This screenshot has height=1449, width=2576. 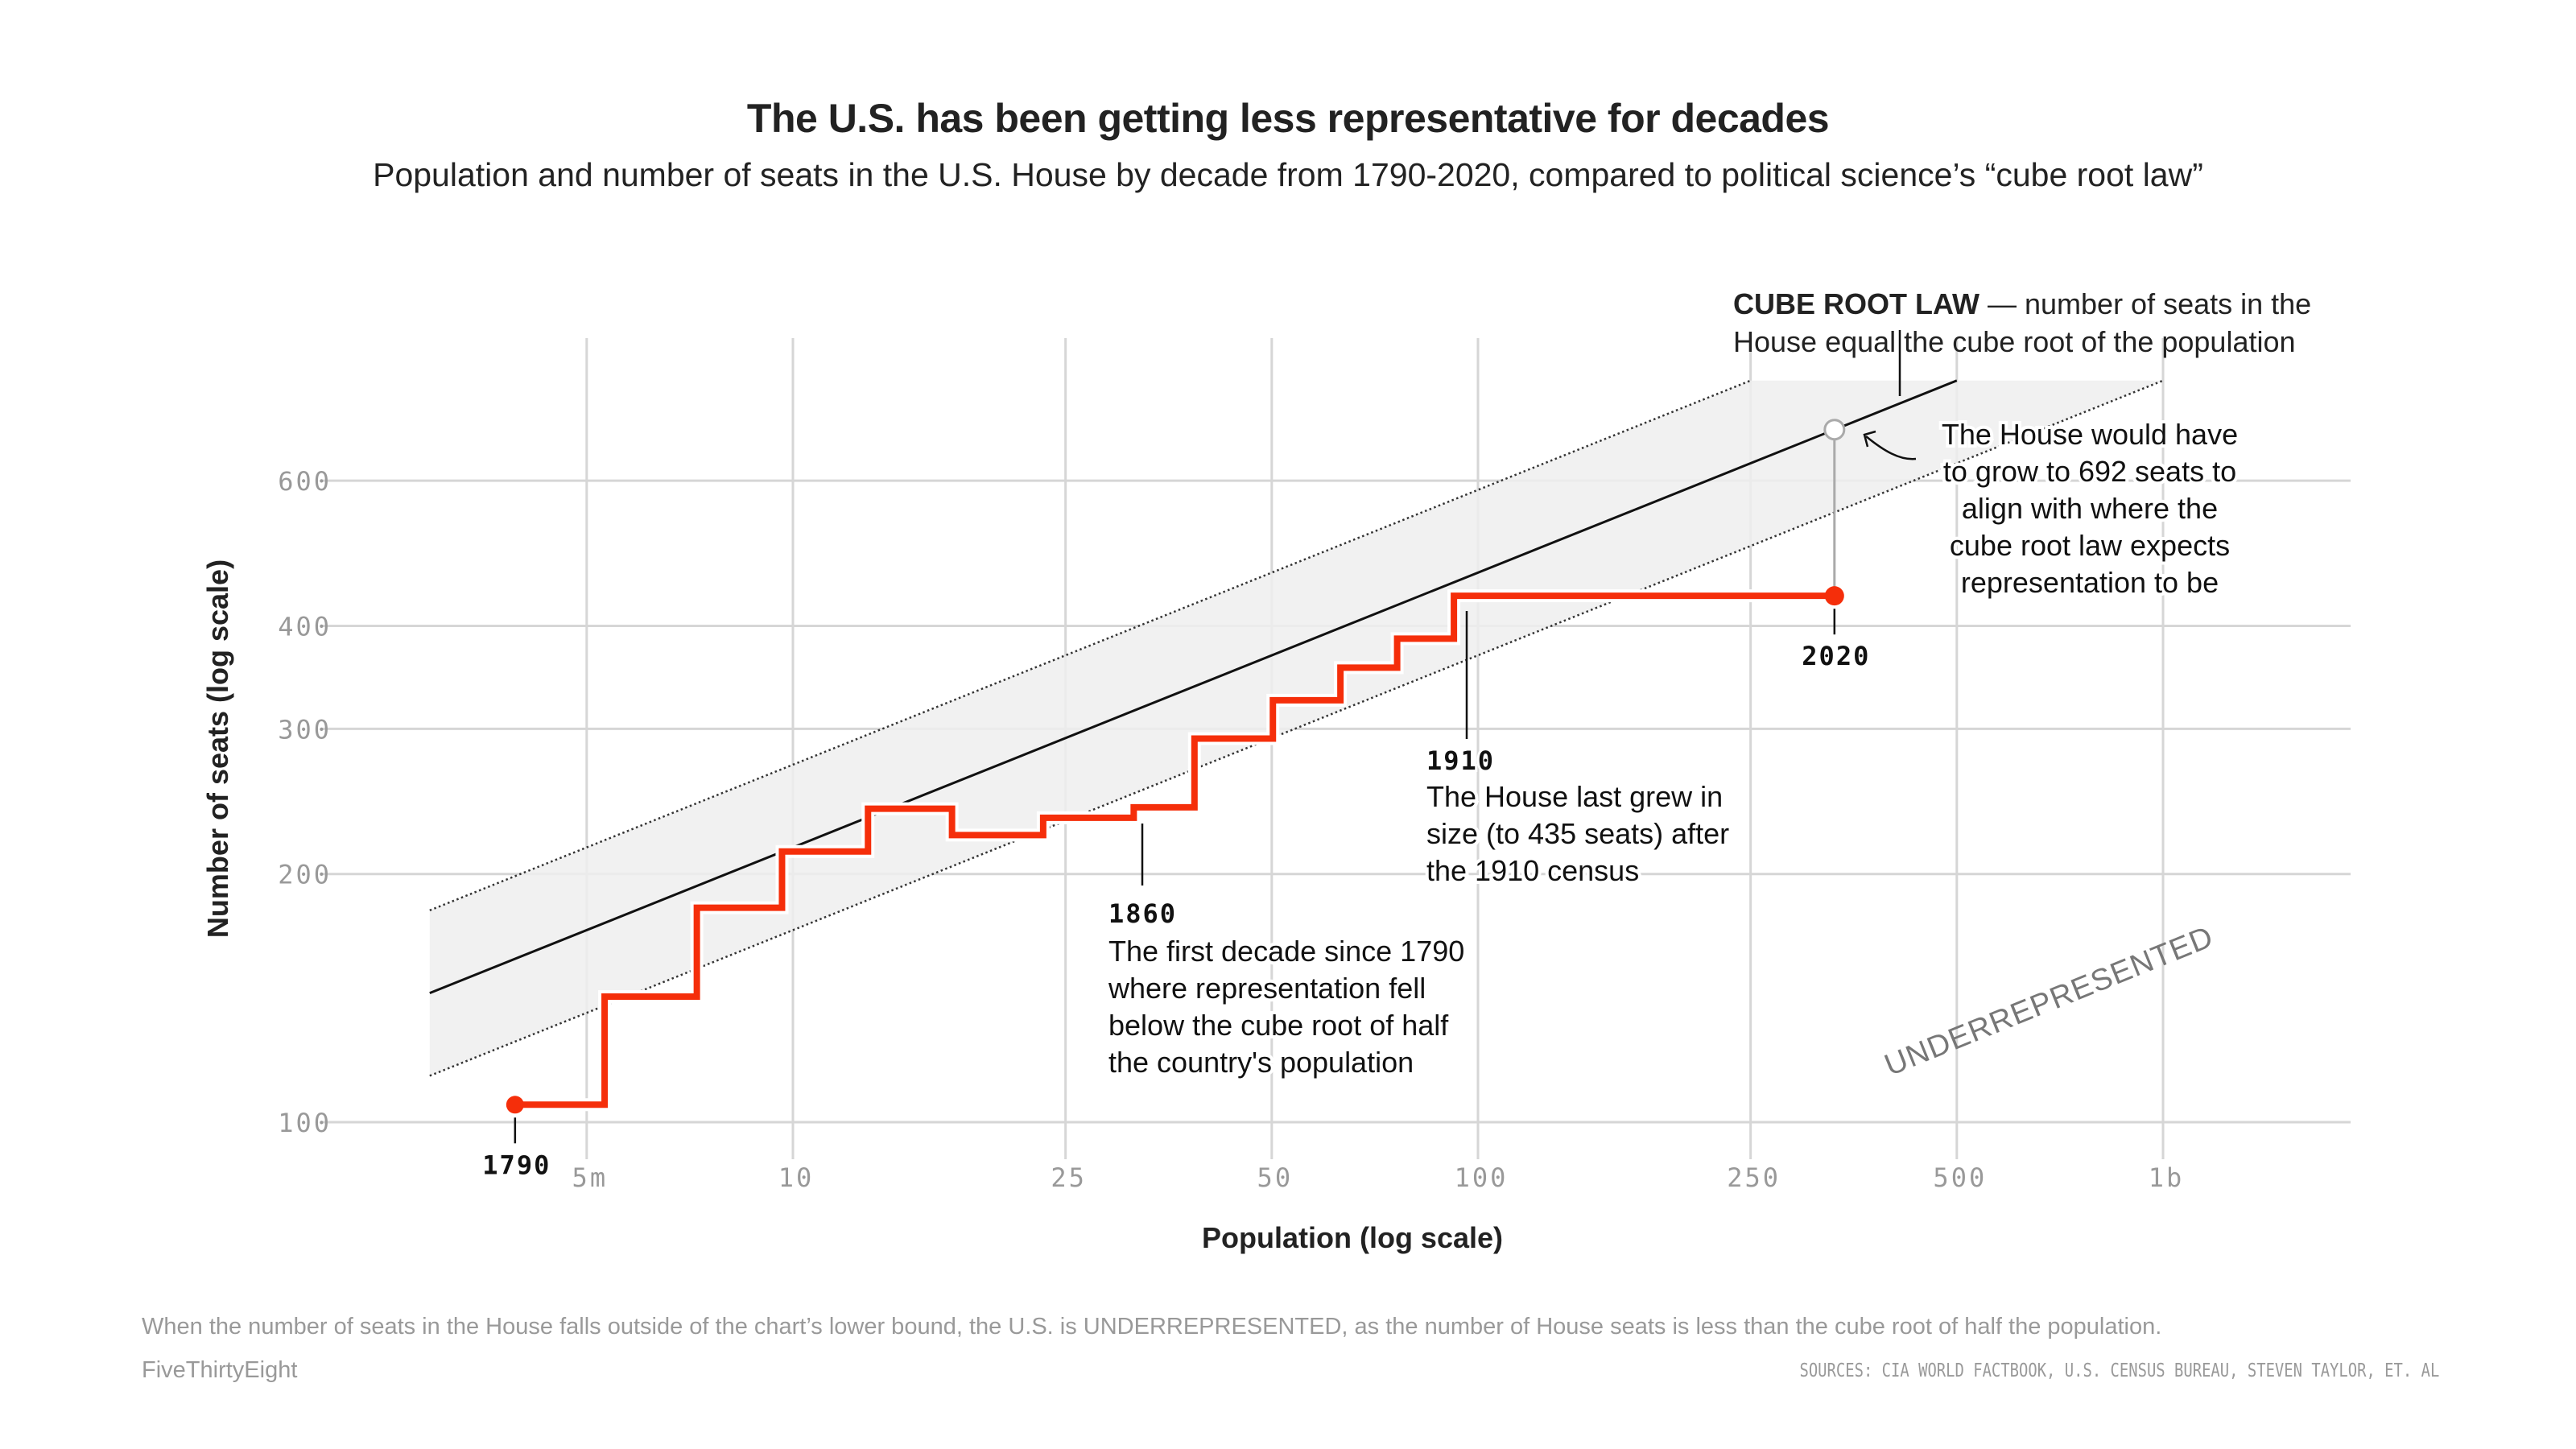 I want to click on endpoint-label-1790: 1790, so click(x=516, y=1165).